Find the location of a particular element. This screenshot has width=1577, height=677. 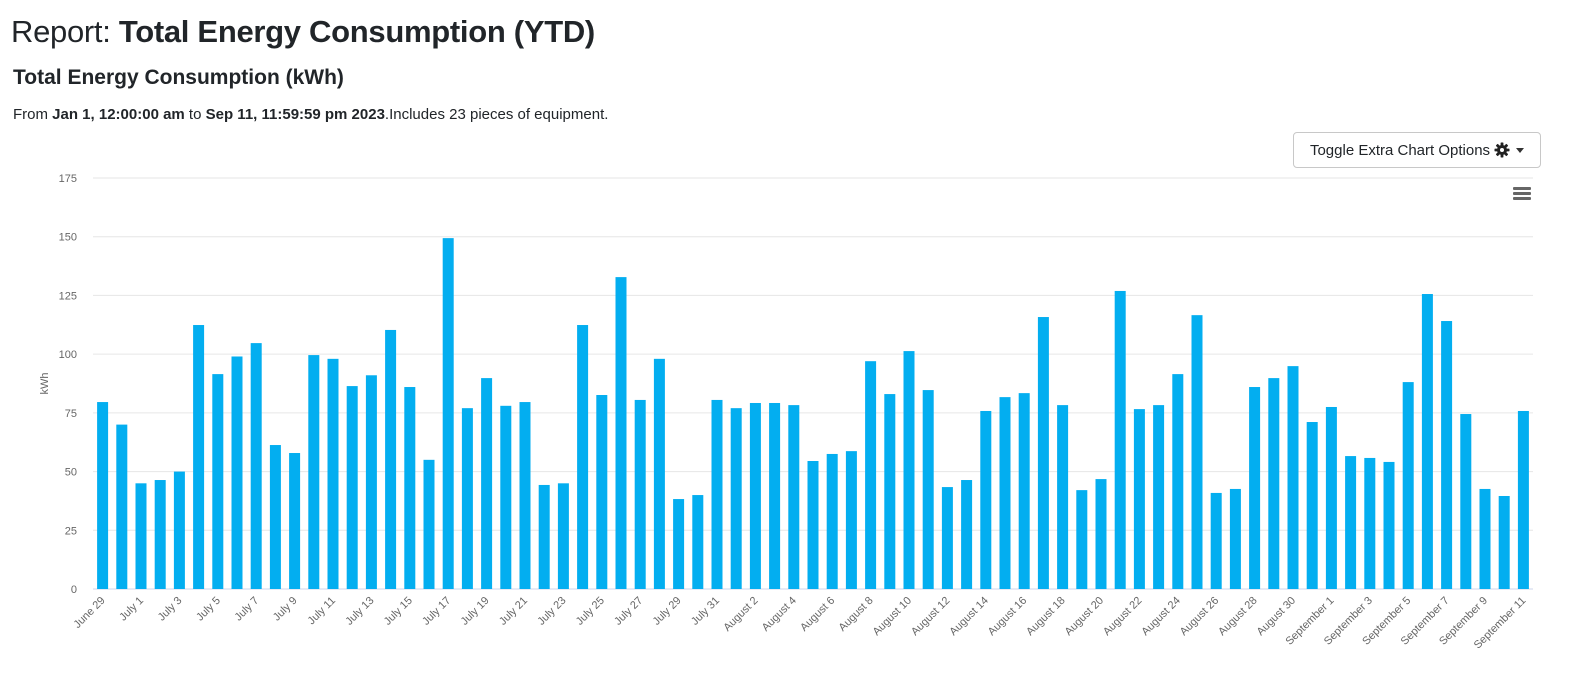

bar: August 18: 78.3 is located at coordinates (1063, 497).